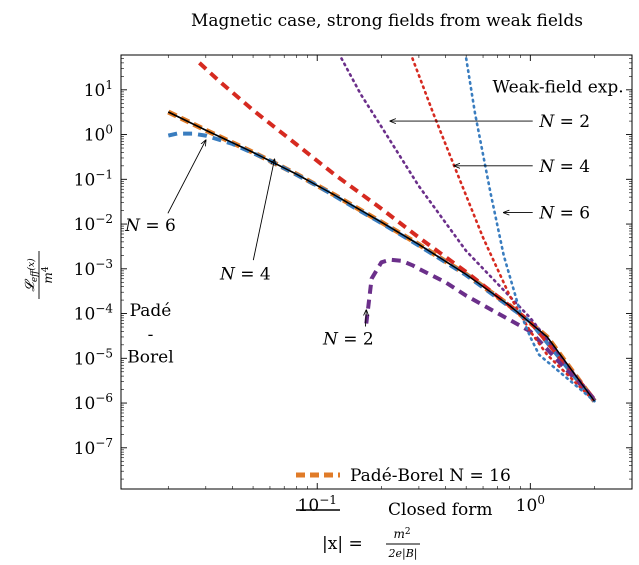 Image resolution: width=639 pixels, height=565 pixels. Describe the element at coordinates (31, 275) in the screenshot. I see `y-axis-label-numerator: 𝓛eff(x)` at that location.